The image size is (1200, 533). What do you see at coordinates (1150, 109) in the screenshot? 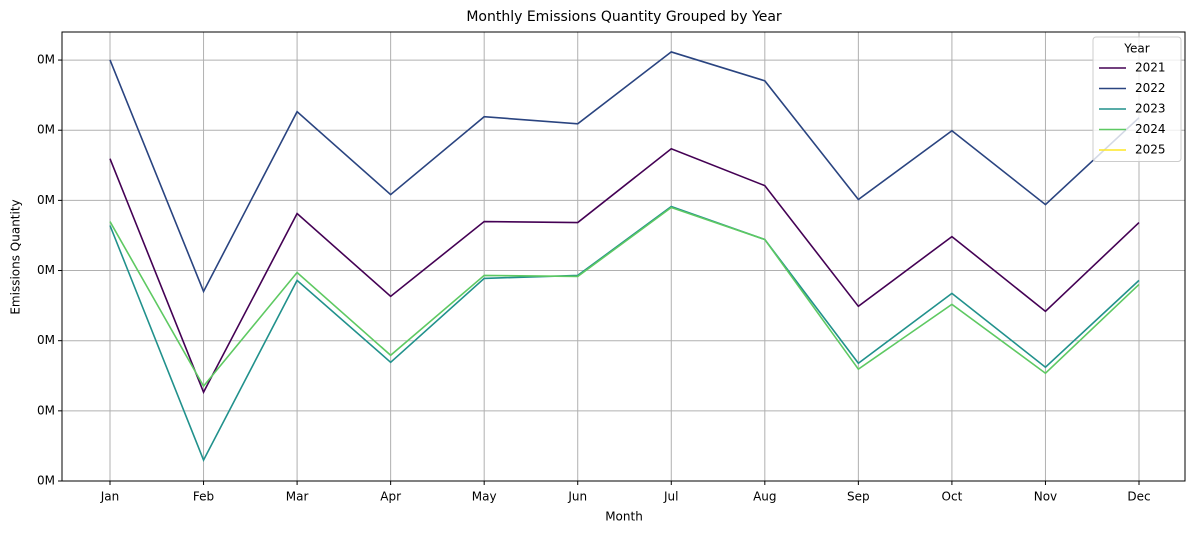
I see `legend-label: 2023` at bounding box center [1150, 109].